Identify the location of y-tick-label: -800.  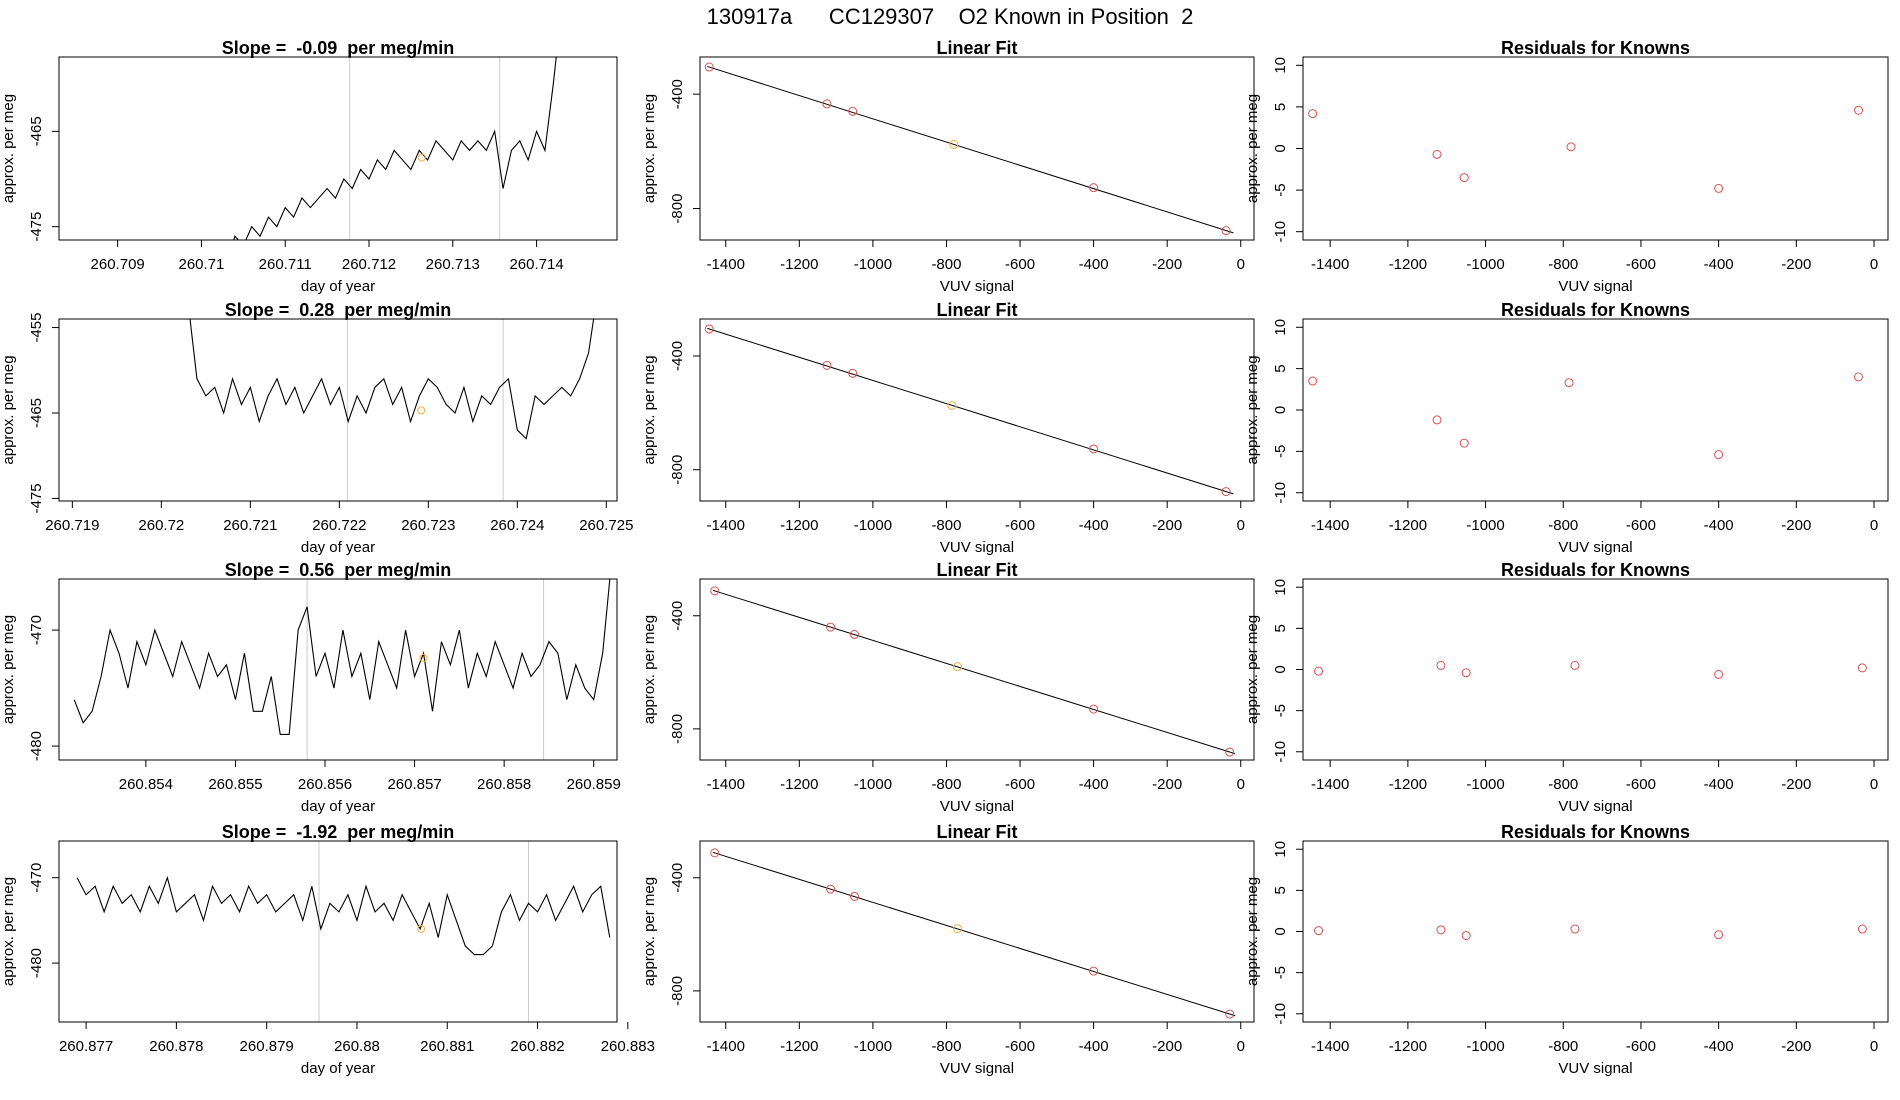
(677, 729).